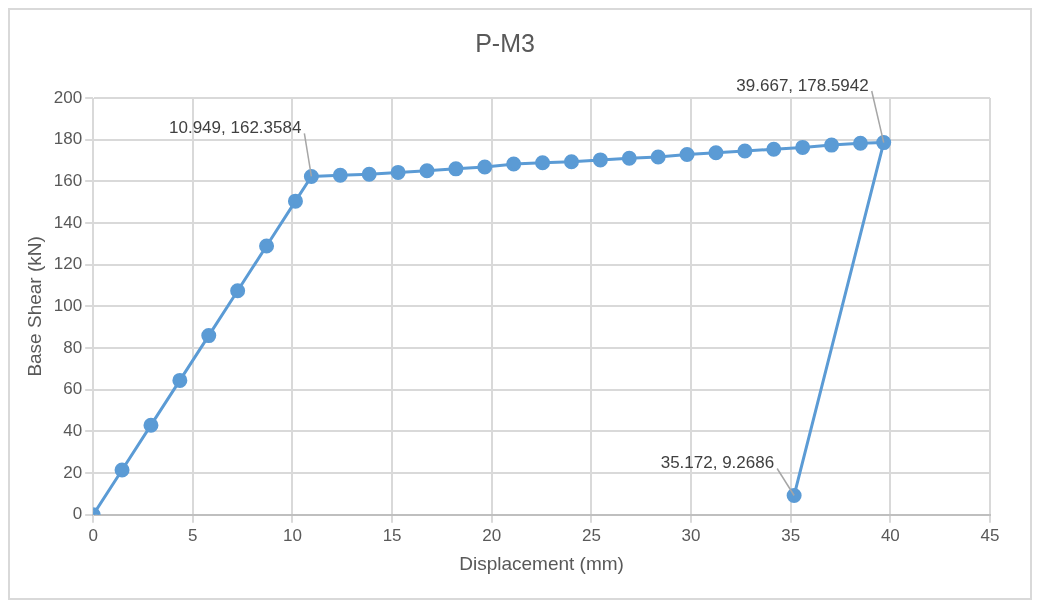  What do you see at coordinates (93, 535) in the screenshot?
I see `x-tick-label: 0` at bounding box center [93, 535].